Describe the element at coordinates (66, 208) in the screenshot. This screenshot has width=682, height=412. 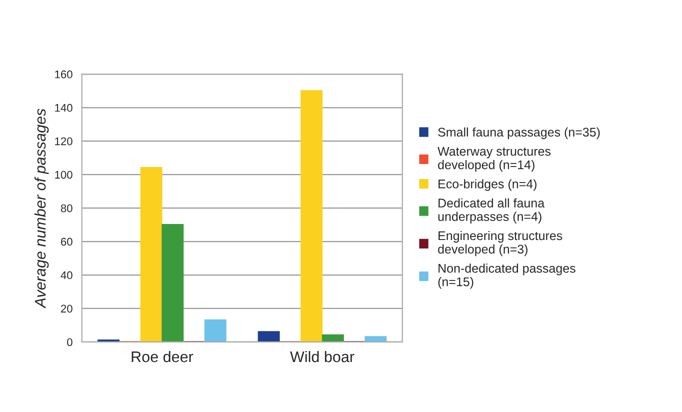
I see `y-tick-label: 80` at that location.